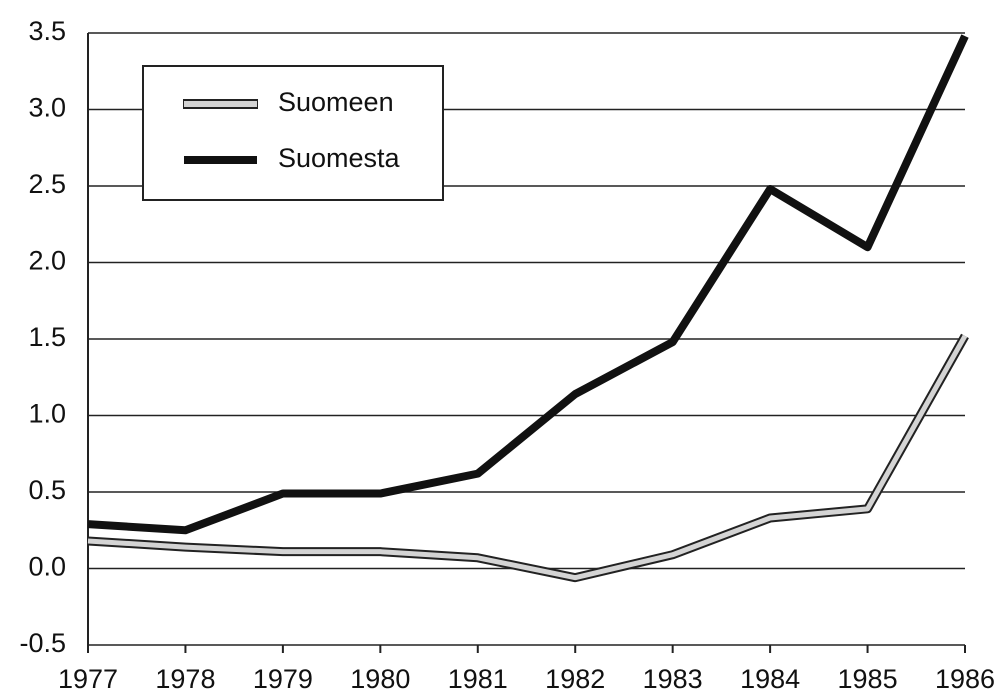  What do you see at coordinates (673, 679) in the screenshot?
I see `x-tick-label: 1983` at bounding box center [673, 679].